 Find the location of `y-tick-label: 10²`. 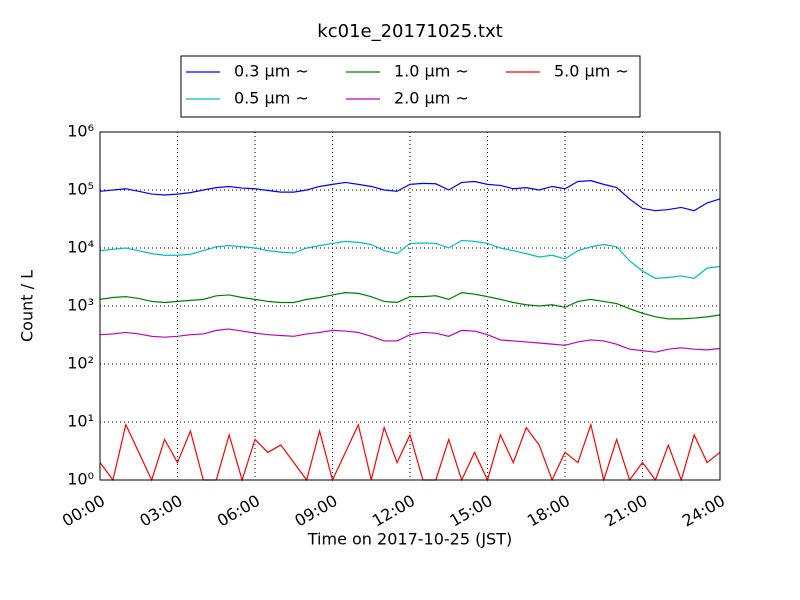

y-tick-label: 10² is located at coordinates (80, 363).